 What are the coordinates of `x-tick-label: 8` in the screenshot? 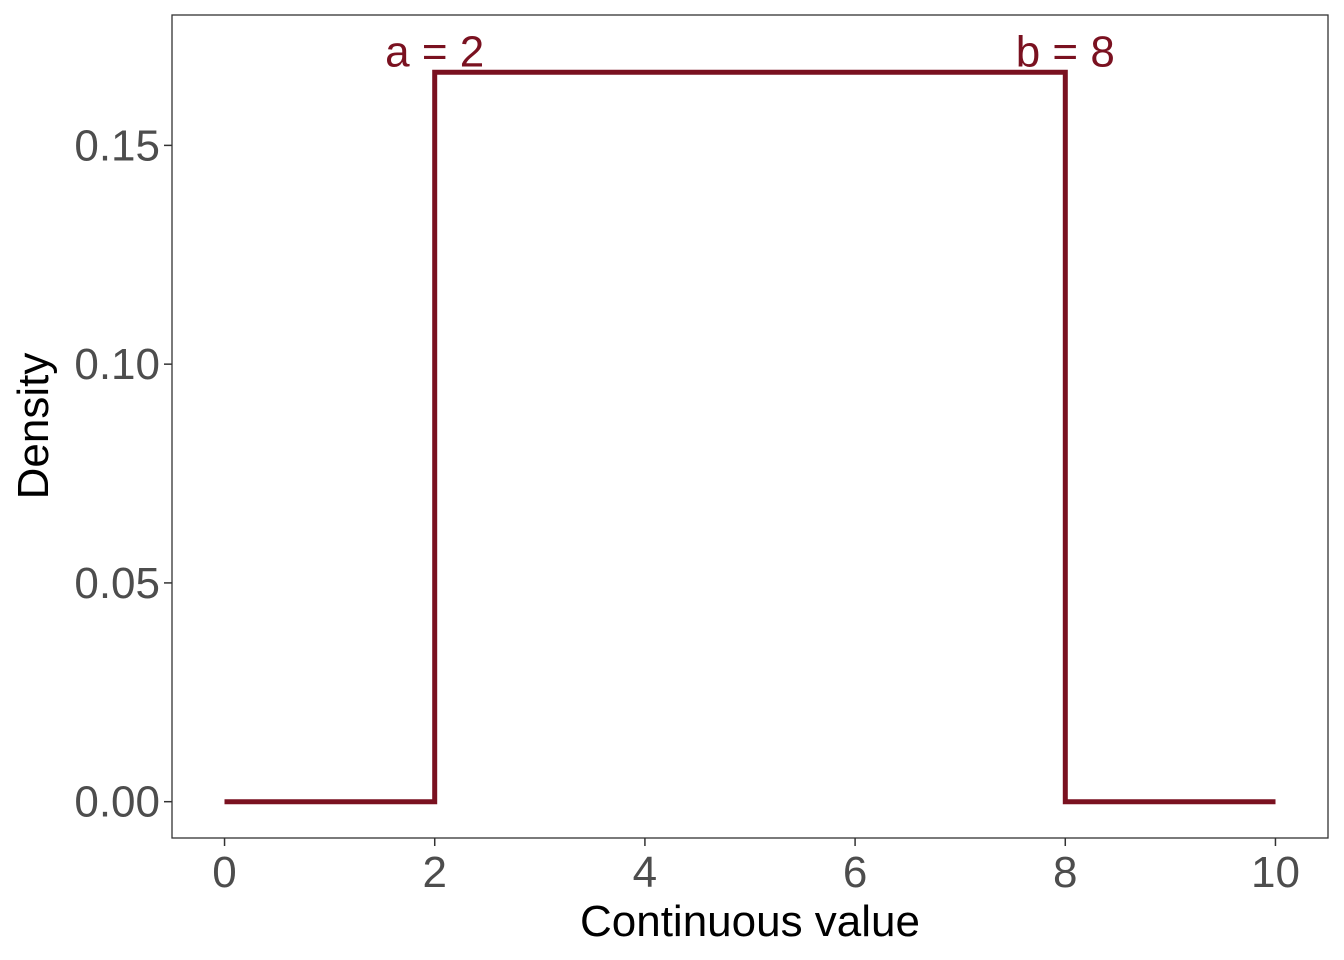 It's located at (1065, 872).